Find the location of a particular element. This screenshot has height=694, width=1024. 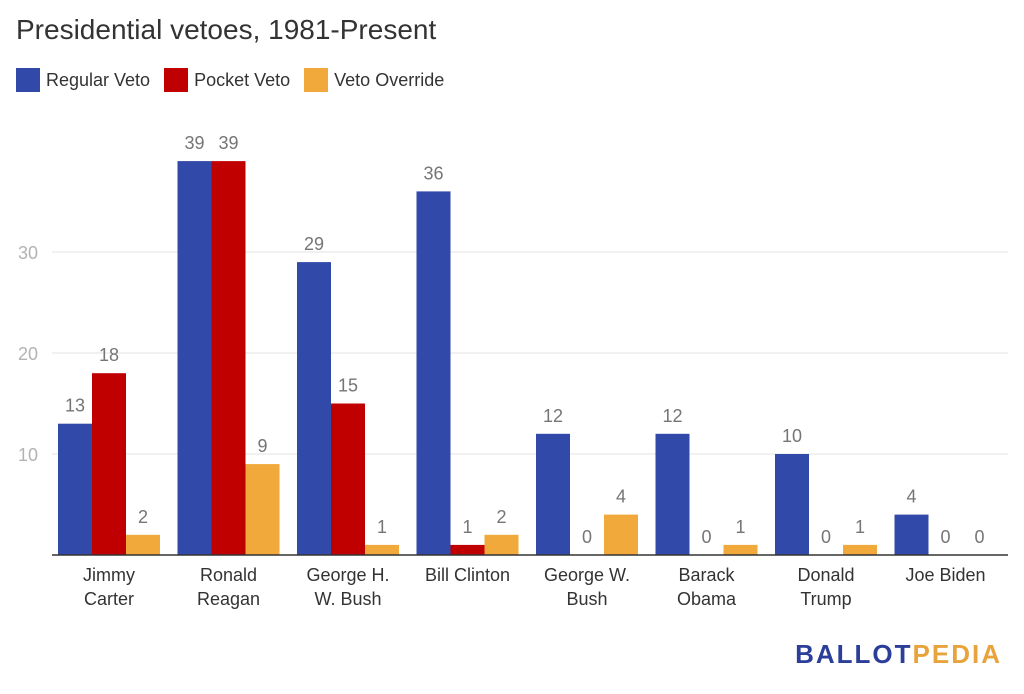

x-tick-label: Carter is located at coordinates (109, 599).